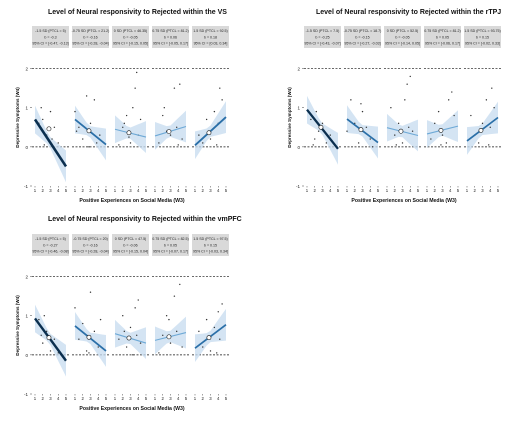 This screenshot has width=520, height=423. What do you see at coordinates (50, 44) in the screenshot?
I see `facet-strip-label: 95% CI = [-0.47, -0.13]` at bounding box center [50, 44].